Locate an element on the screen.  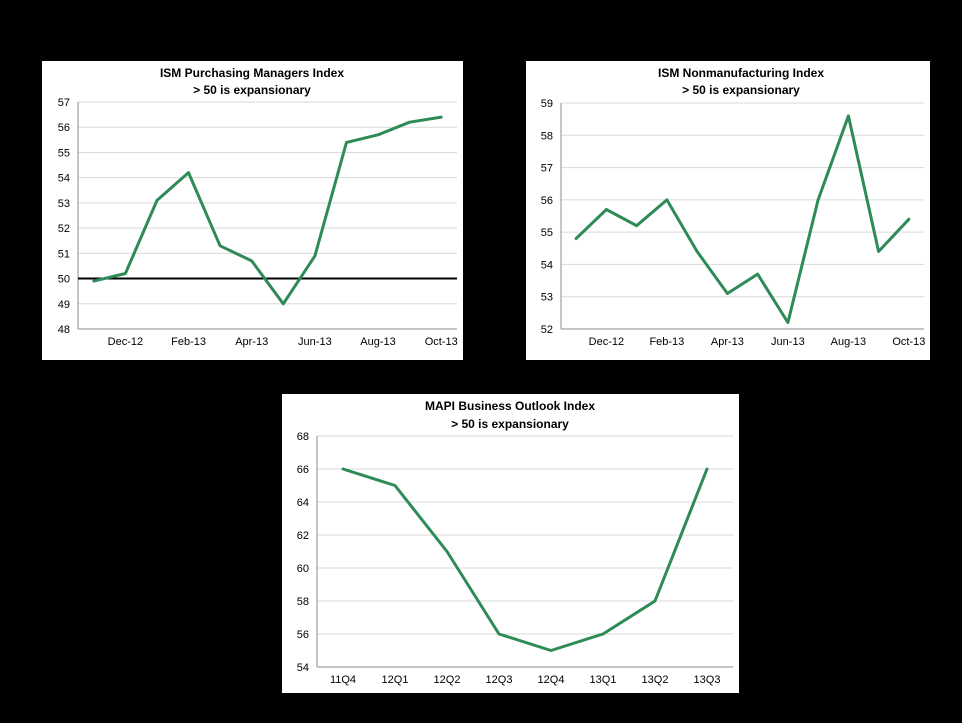
y-tick-label: 62 is located at coordinates (303, 536).